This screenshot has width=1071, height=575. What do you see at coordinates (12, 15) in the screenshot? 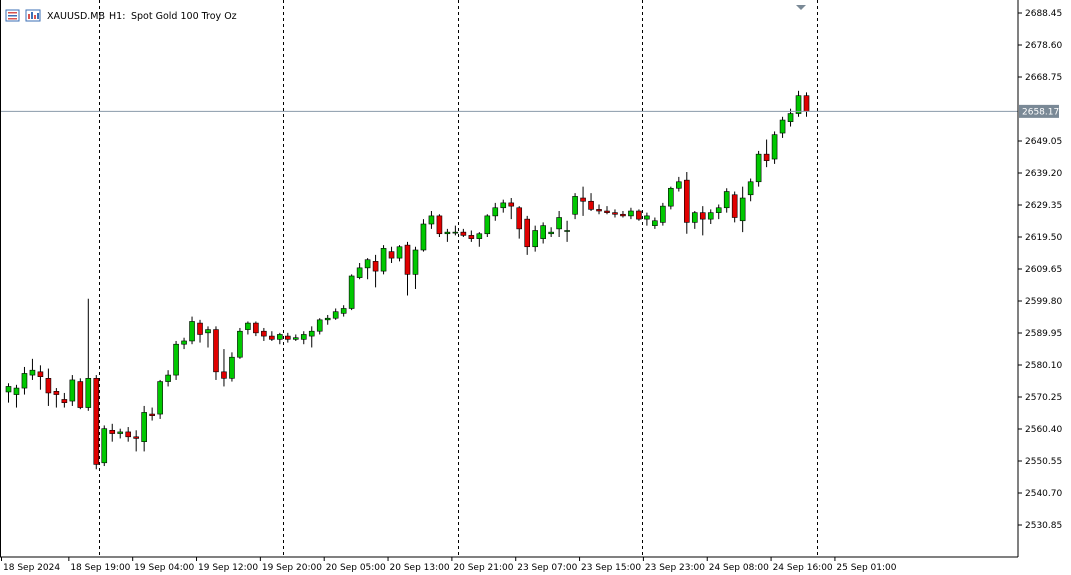
I see `list-icon` at bounding box center [12, 15].